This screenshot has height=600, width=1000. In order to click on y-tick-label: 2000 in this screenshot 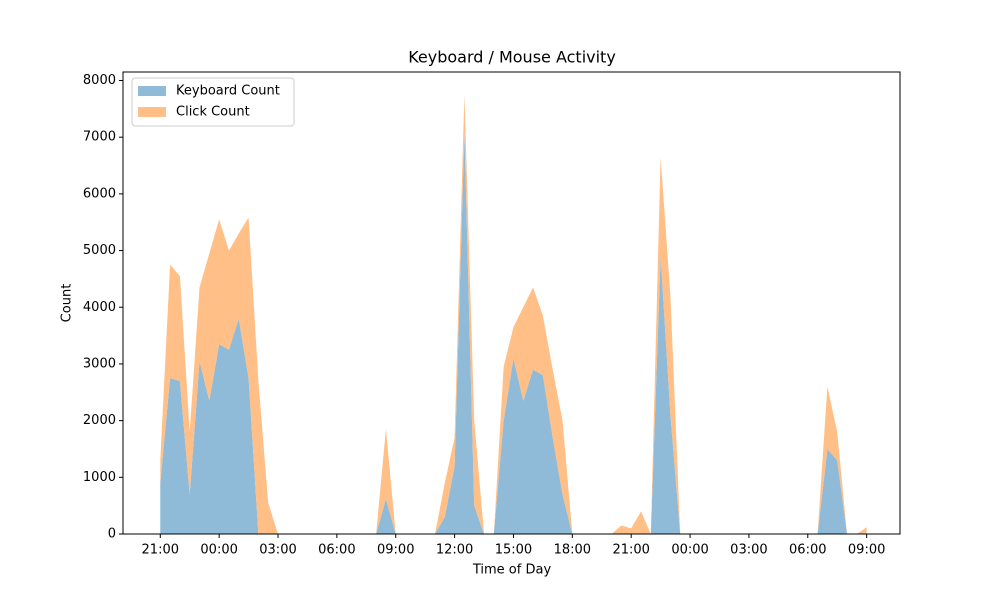, I will do `click(99, 420)`.